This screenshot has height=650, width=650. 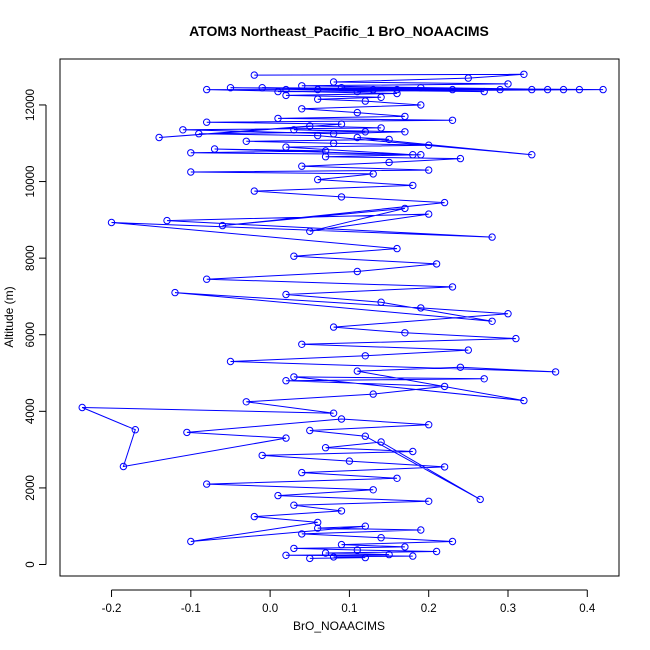 I want to click on y-tick-label: 12000, so click(x=31, y=105).